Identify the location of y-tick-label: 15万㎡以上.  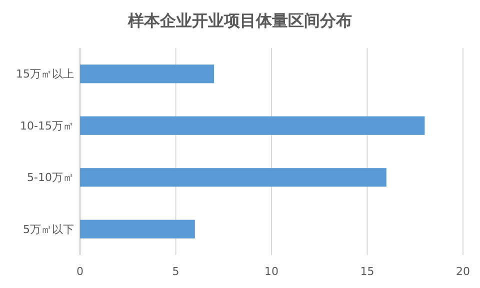
(45, 74).